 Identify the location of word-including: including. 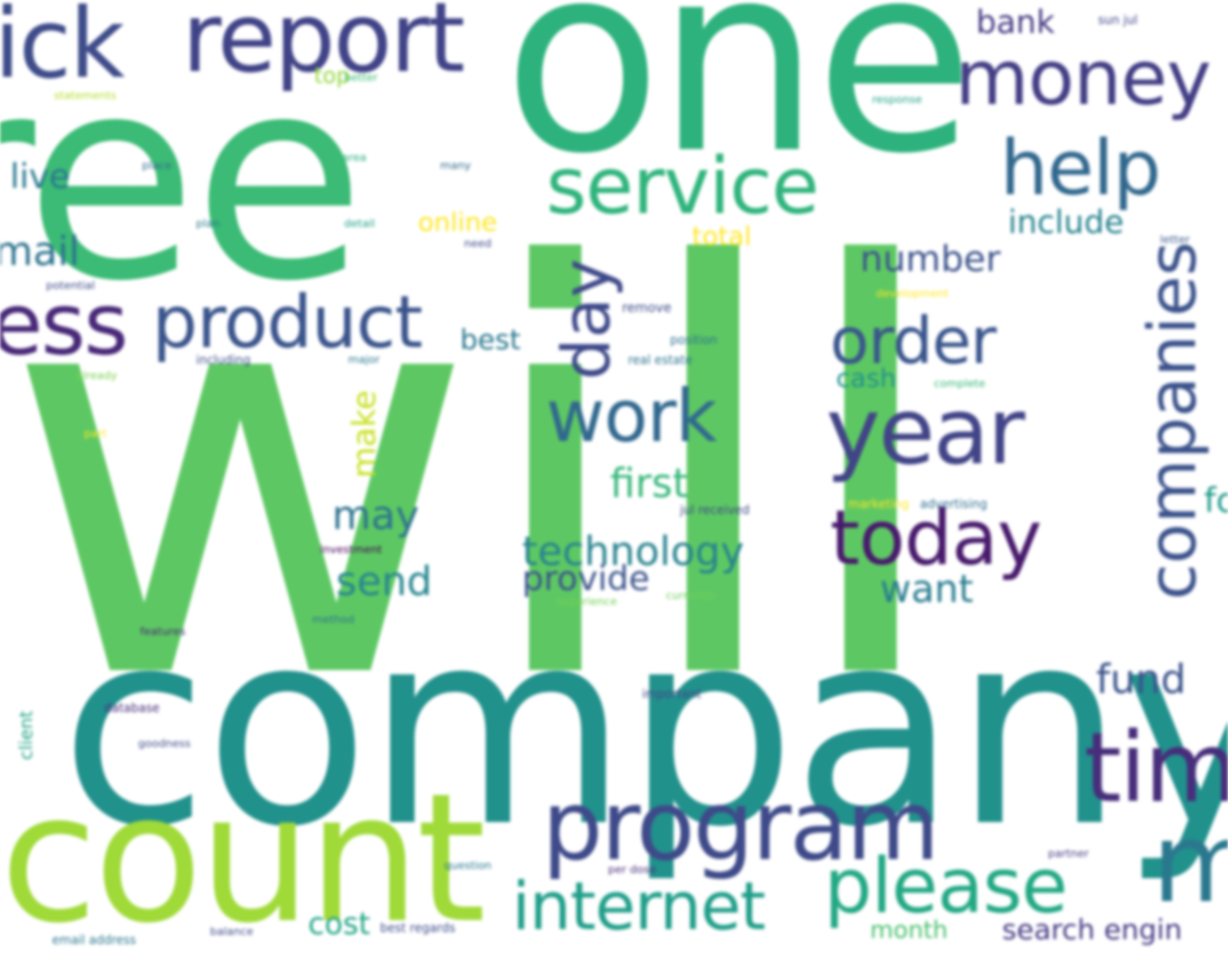
(223, 360).